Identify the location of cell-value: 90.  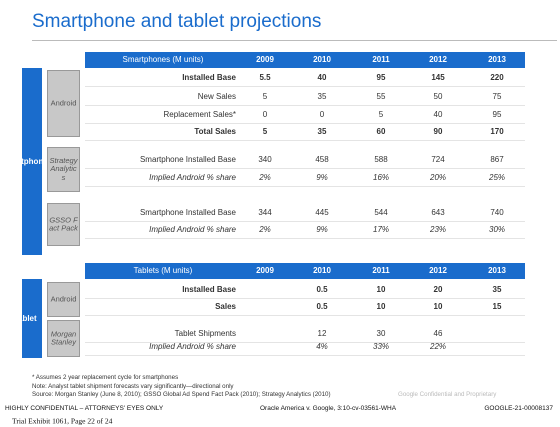
(438, 131).